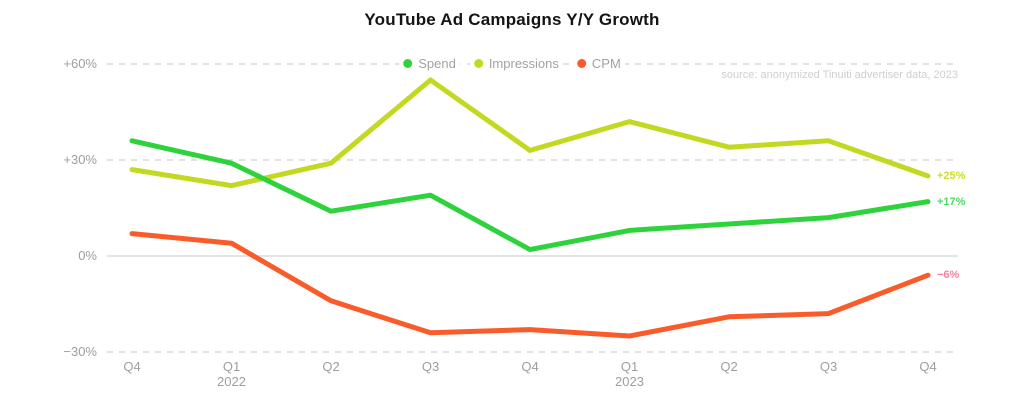 This screenshot has height=404, width=1024. What do you see at coordinates (951, 201) in the screenshot?
I see `end-value-label-spend: +17%` at bounding box center [951, 201].